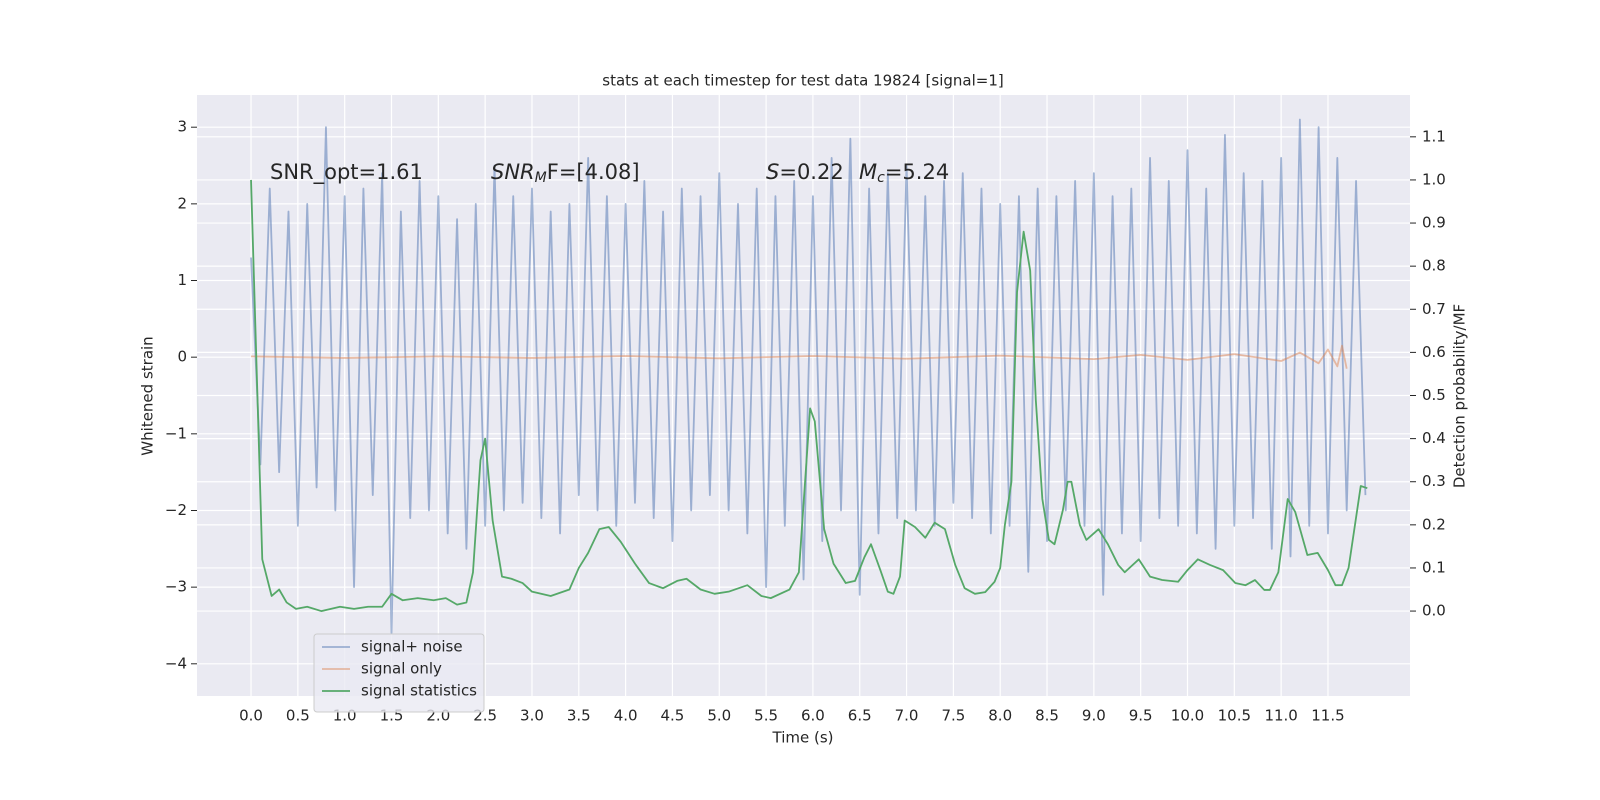 This screenshot has width=1600, height=800. What do you see at coordinates (719, 716) in the screenshot?
I see `x-tick-label: 5.0` at bounding box center [719, 716].